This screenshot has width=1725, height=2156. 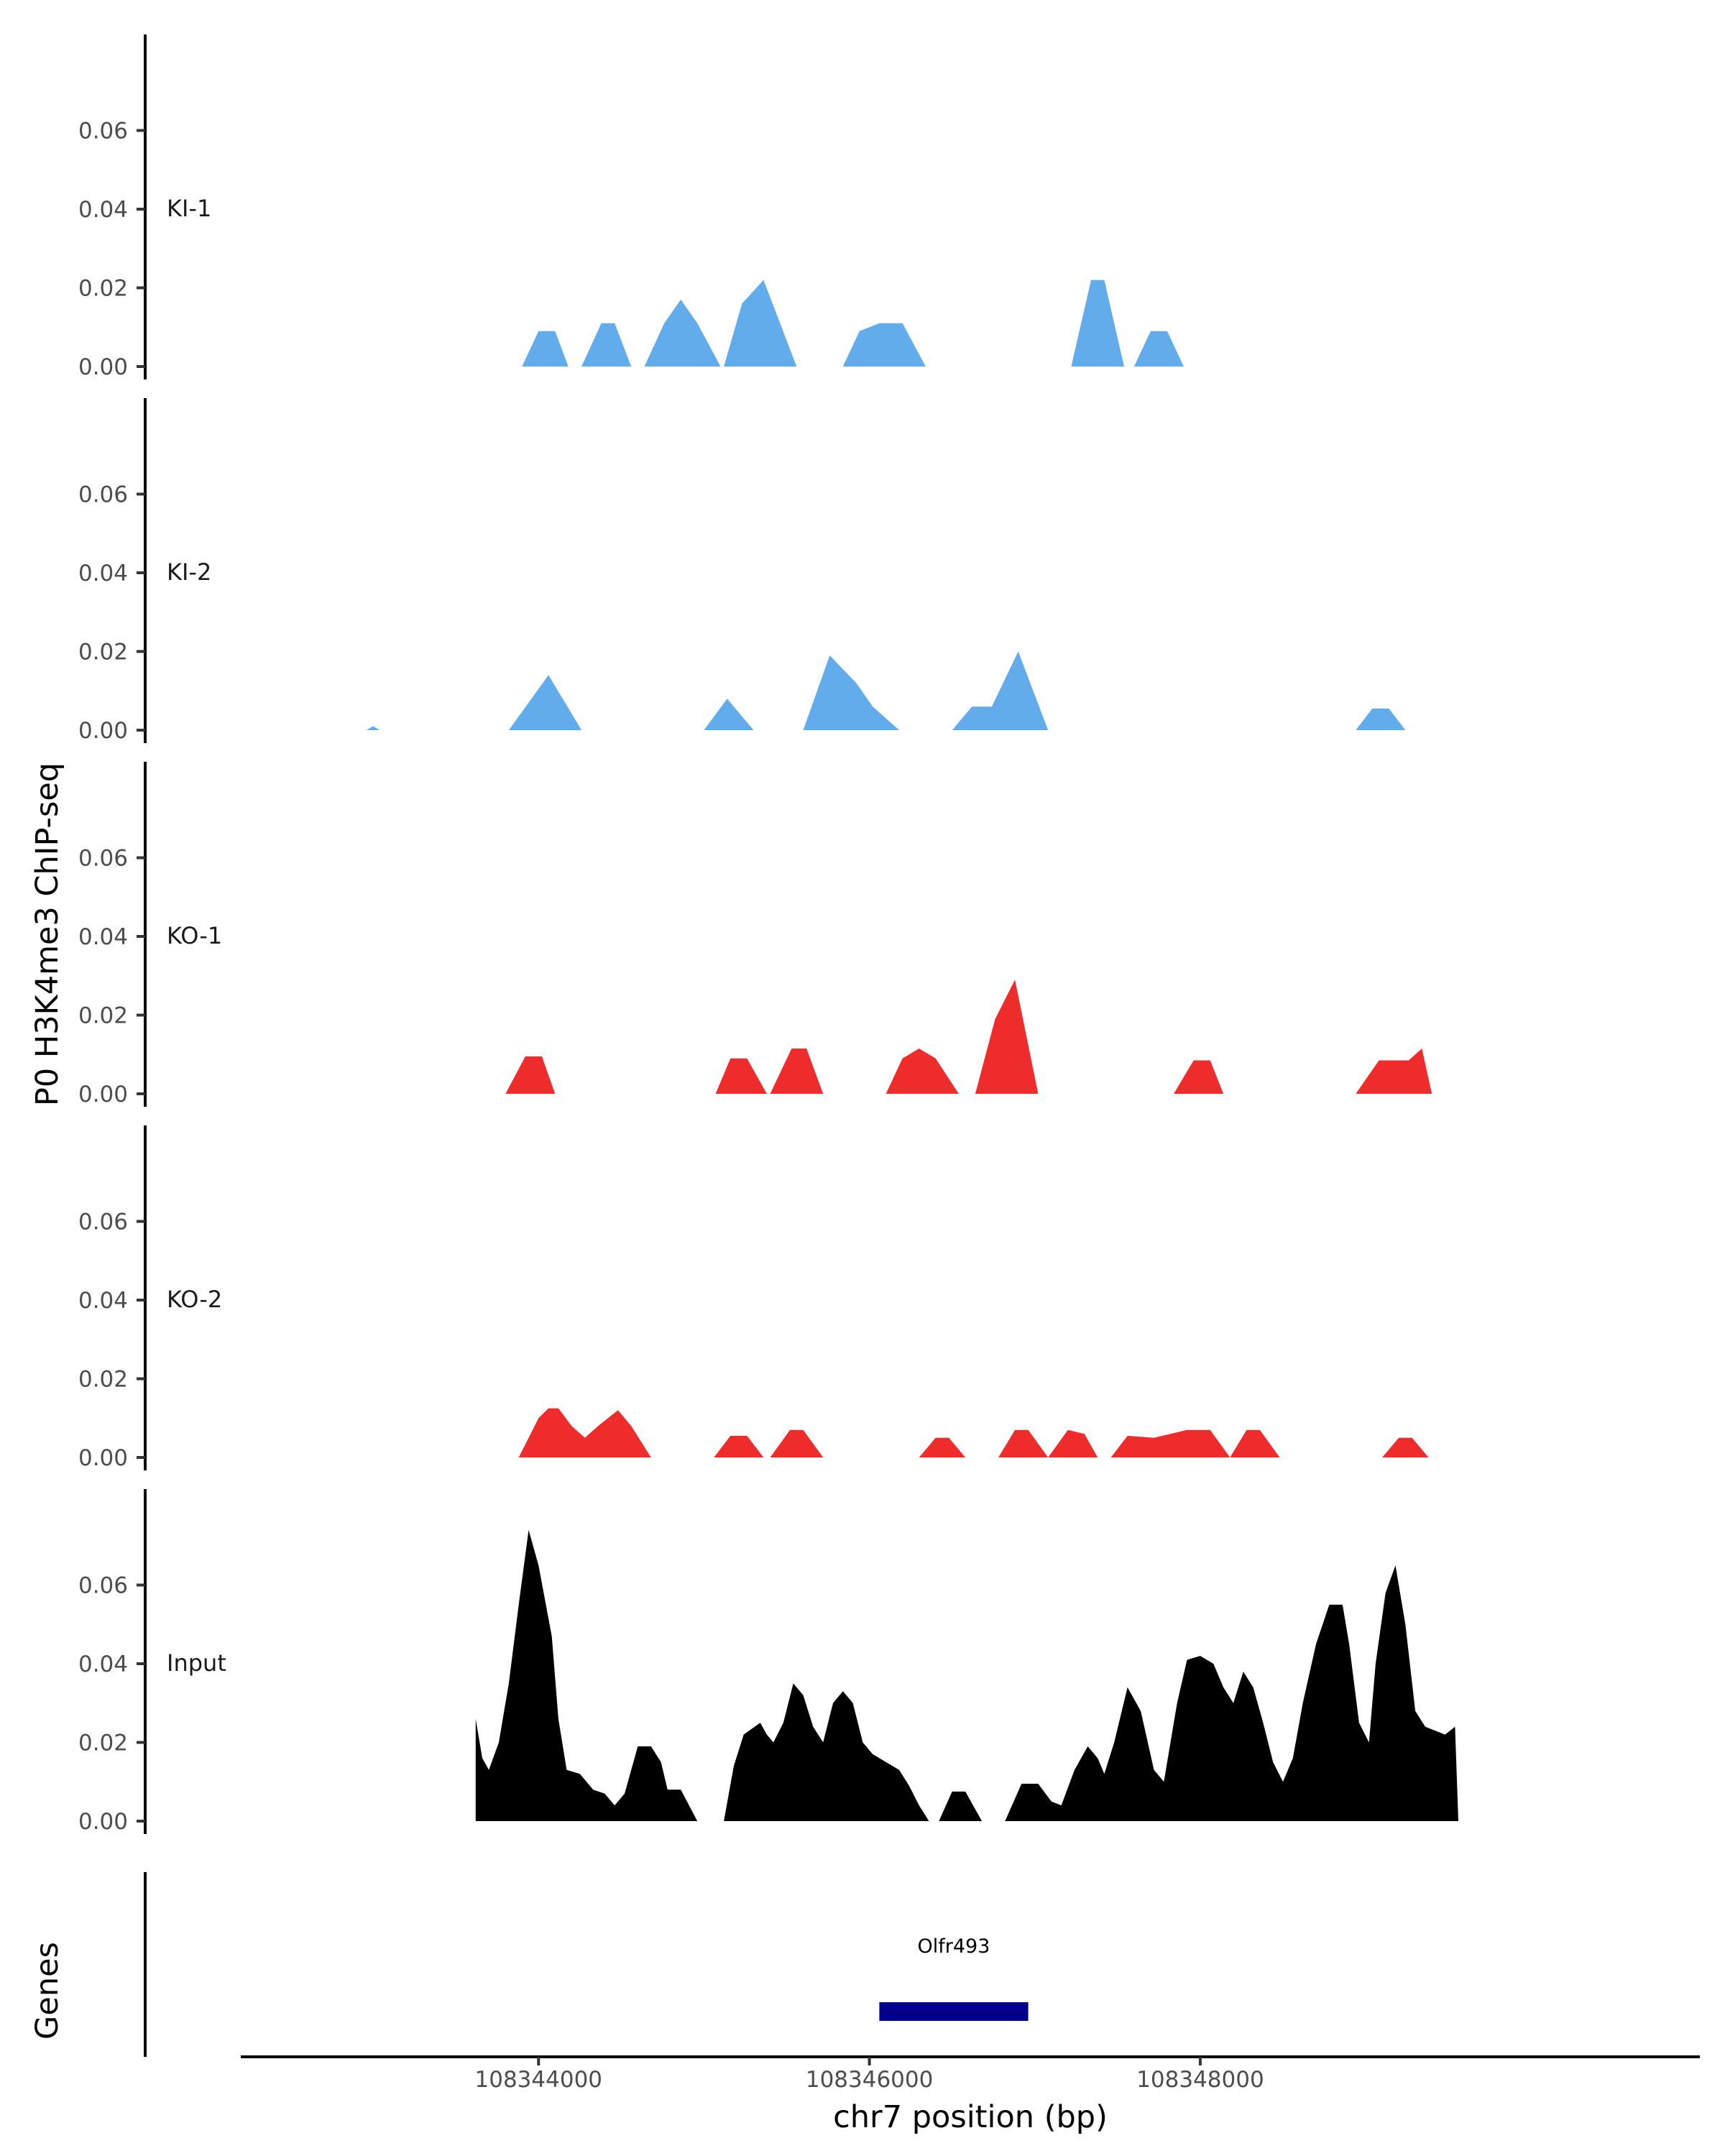 I want to click on x-axis-title: chr7 position (bp), so click(x=970, y=2117).